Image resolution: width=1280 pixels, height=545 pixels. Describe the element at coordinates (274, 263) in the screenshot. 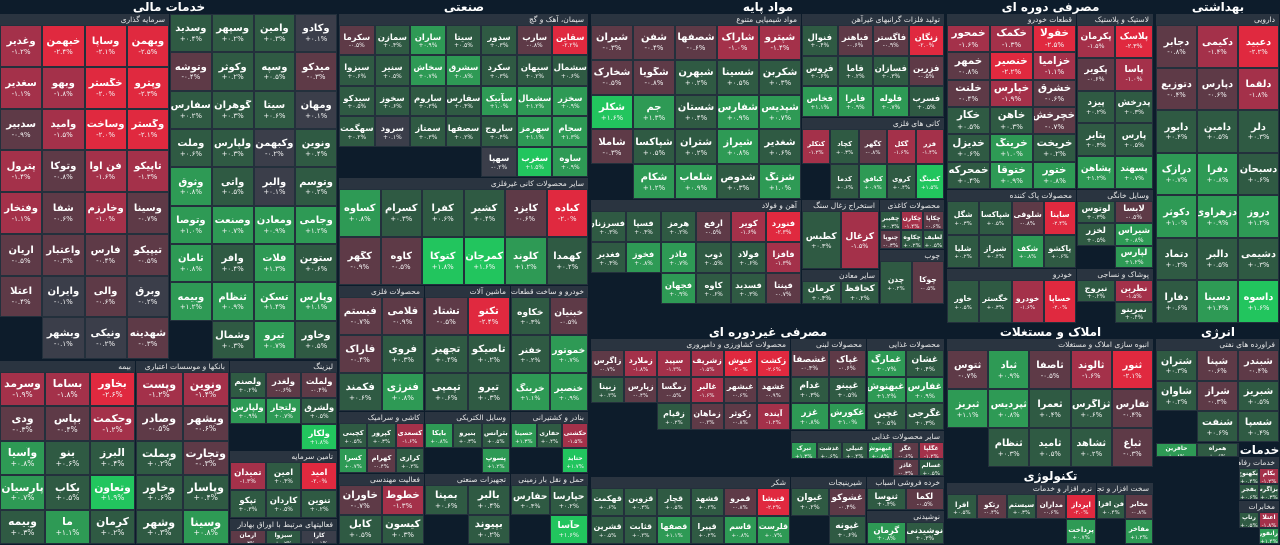

I see `stock-tile: فلات +۱.۳%` at that location.